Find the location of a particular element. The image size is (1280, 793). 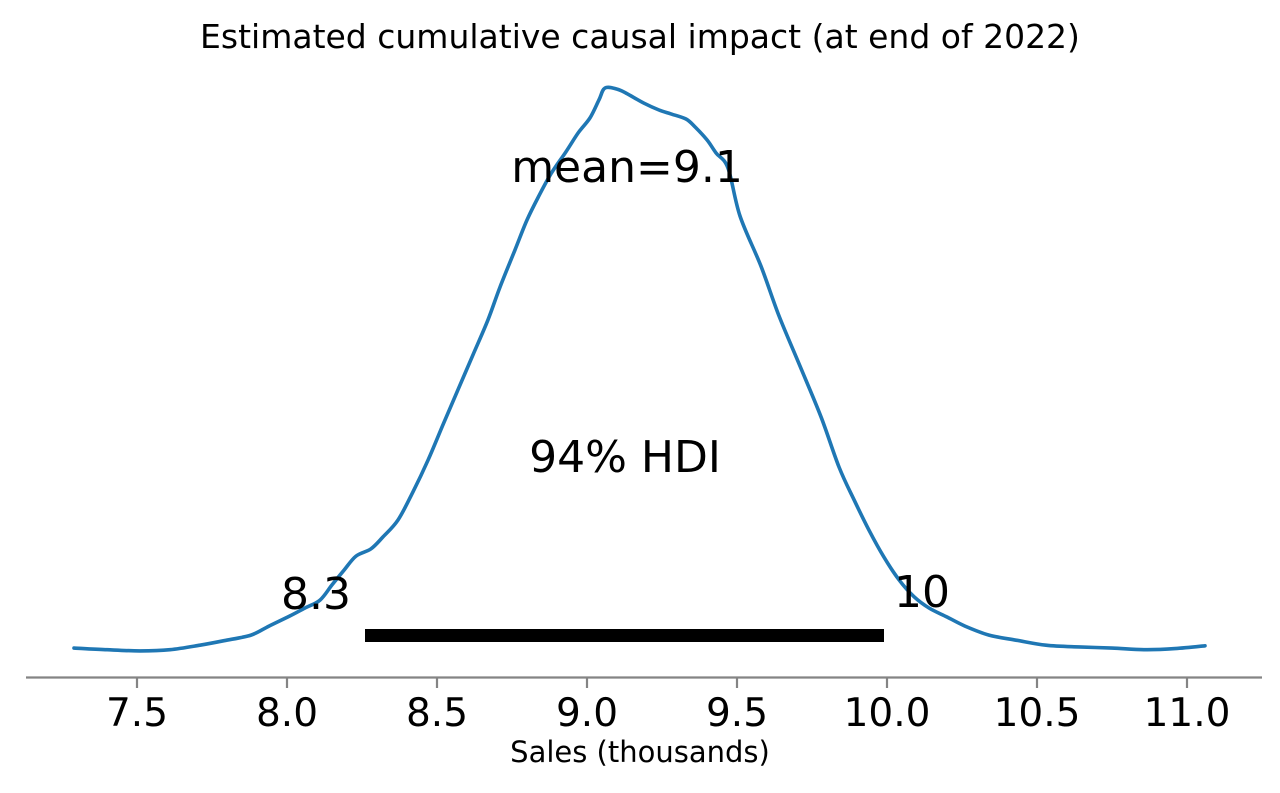

x-tick-label: 10.5 is located at coordinates (1037, 713).